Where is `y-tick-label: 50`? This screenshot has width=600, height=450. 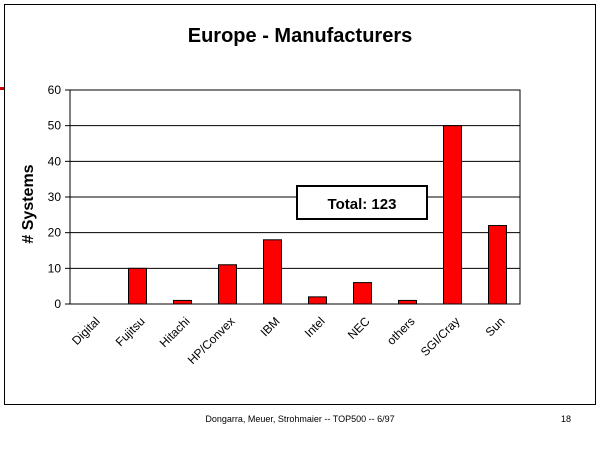 y-tick-label: 50 is located at coordinates (55, 126).